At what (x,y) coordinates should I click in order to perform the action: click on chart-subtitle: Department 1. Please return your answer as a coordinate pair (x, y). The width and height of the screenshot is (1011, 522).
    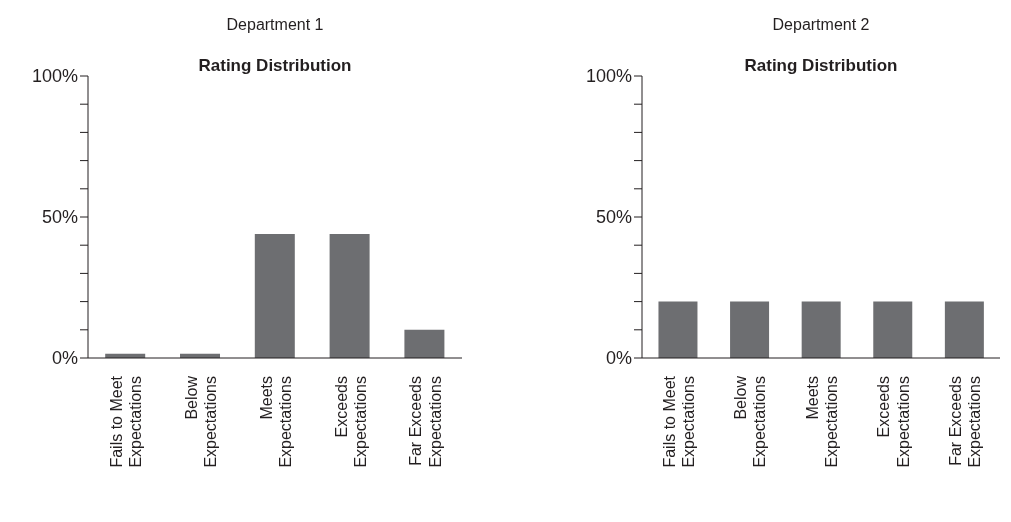
    Looking at the image, I should click on (275, 25).